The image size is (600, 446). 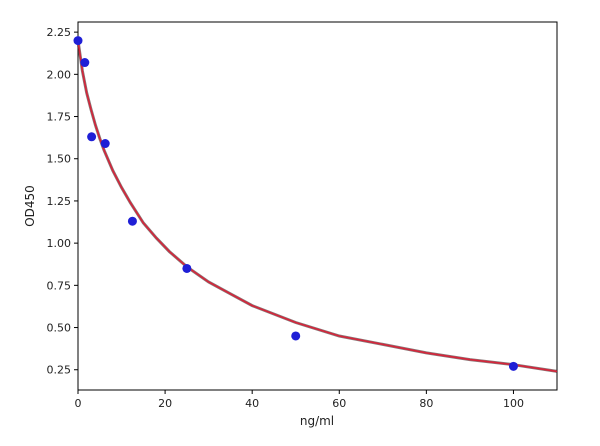 I want to click on y-tick-label: 0.25, so click(x=59, y=370).